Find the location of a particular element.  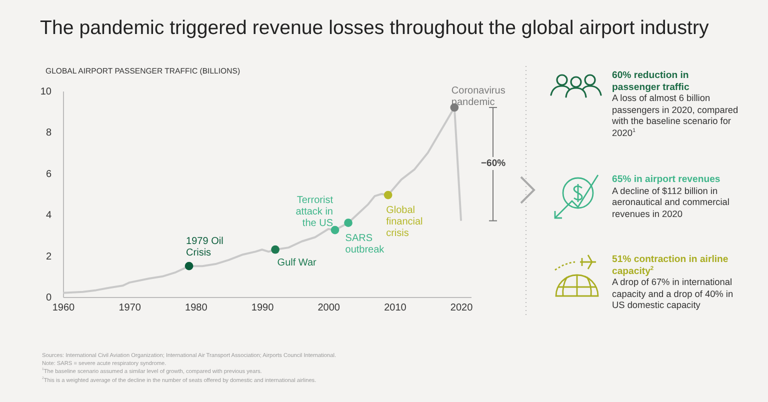

x-tick-label: 1970 is located at coordinates (130, 308).